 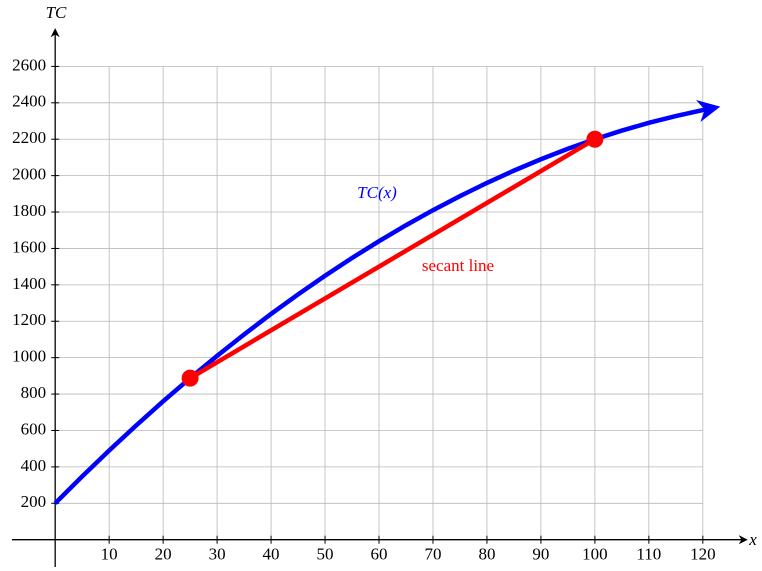 I want to click on y-tick-label: 400, so click(x=34, y=465).